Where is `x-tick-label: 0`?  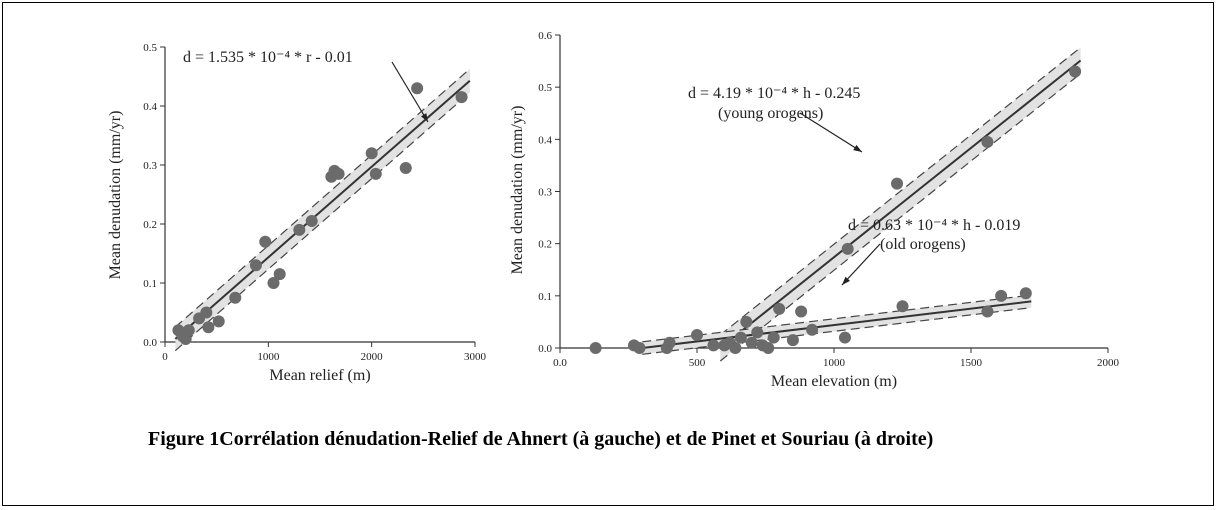 x-tick-label: 0 is located at coordinates (165, 357).